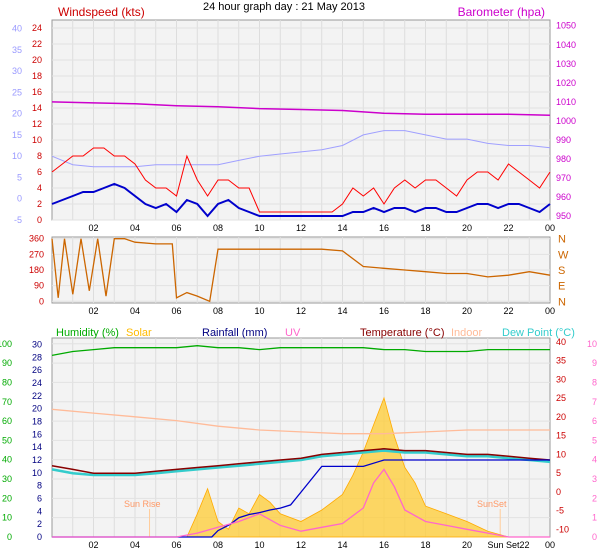 The width and height of the screenshot is (600, 555). What do you see at coordinates (17, 92) in the screenshot?
I see `wind-temp-tick: 25` at bounding box center [17, 92].